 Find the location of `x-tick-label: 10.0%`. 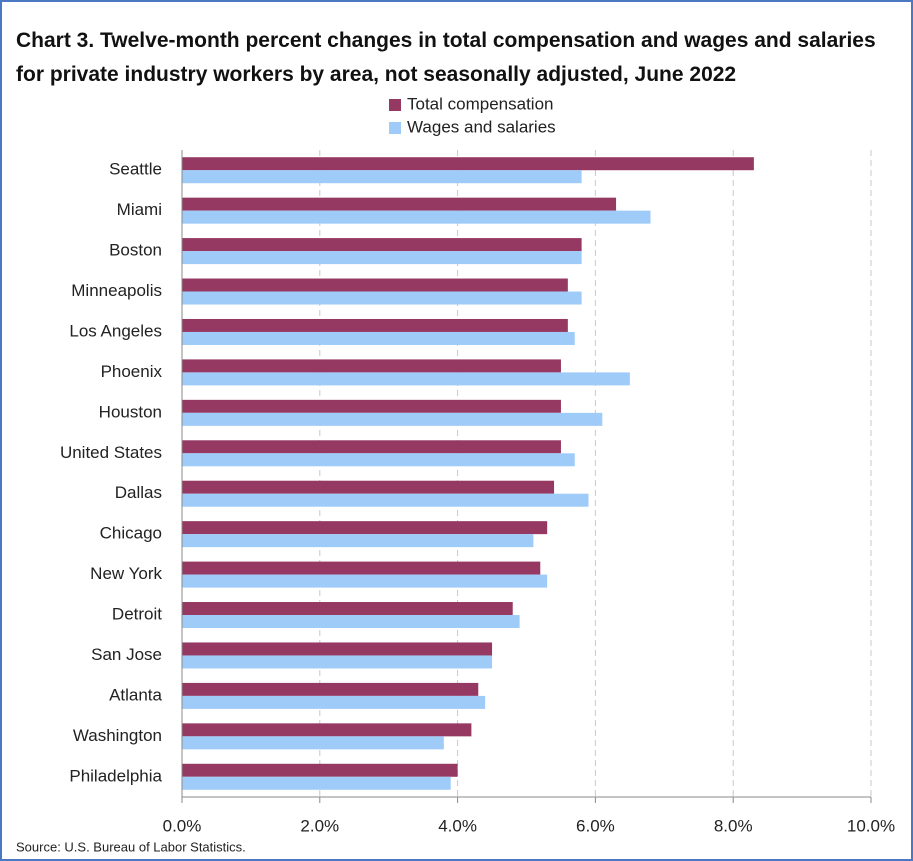

x-tick-label: 10.0% is located at coordinates (871, 825).